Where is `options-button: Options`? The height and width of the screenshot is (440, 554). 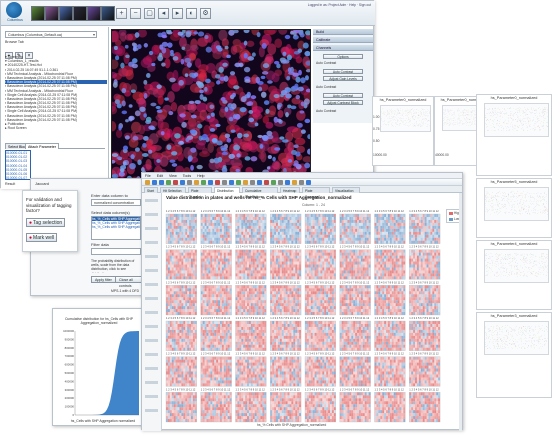 options-button: Options is located at coordinates (343, 56).